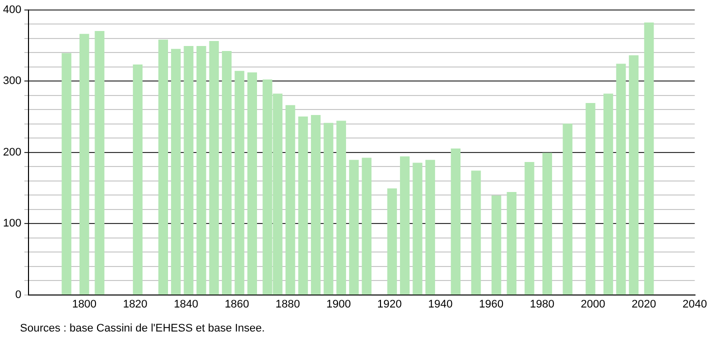  What do you see at coordinates (644, 304) in the screenshot?
I see `x-tick-label: 2020` at bounding box center [644, 304].